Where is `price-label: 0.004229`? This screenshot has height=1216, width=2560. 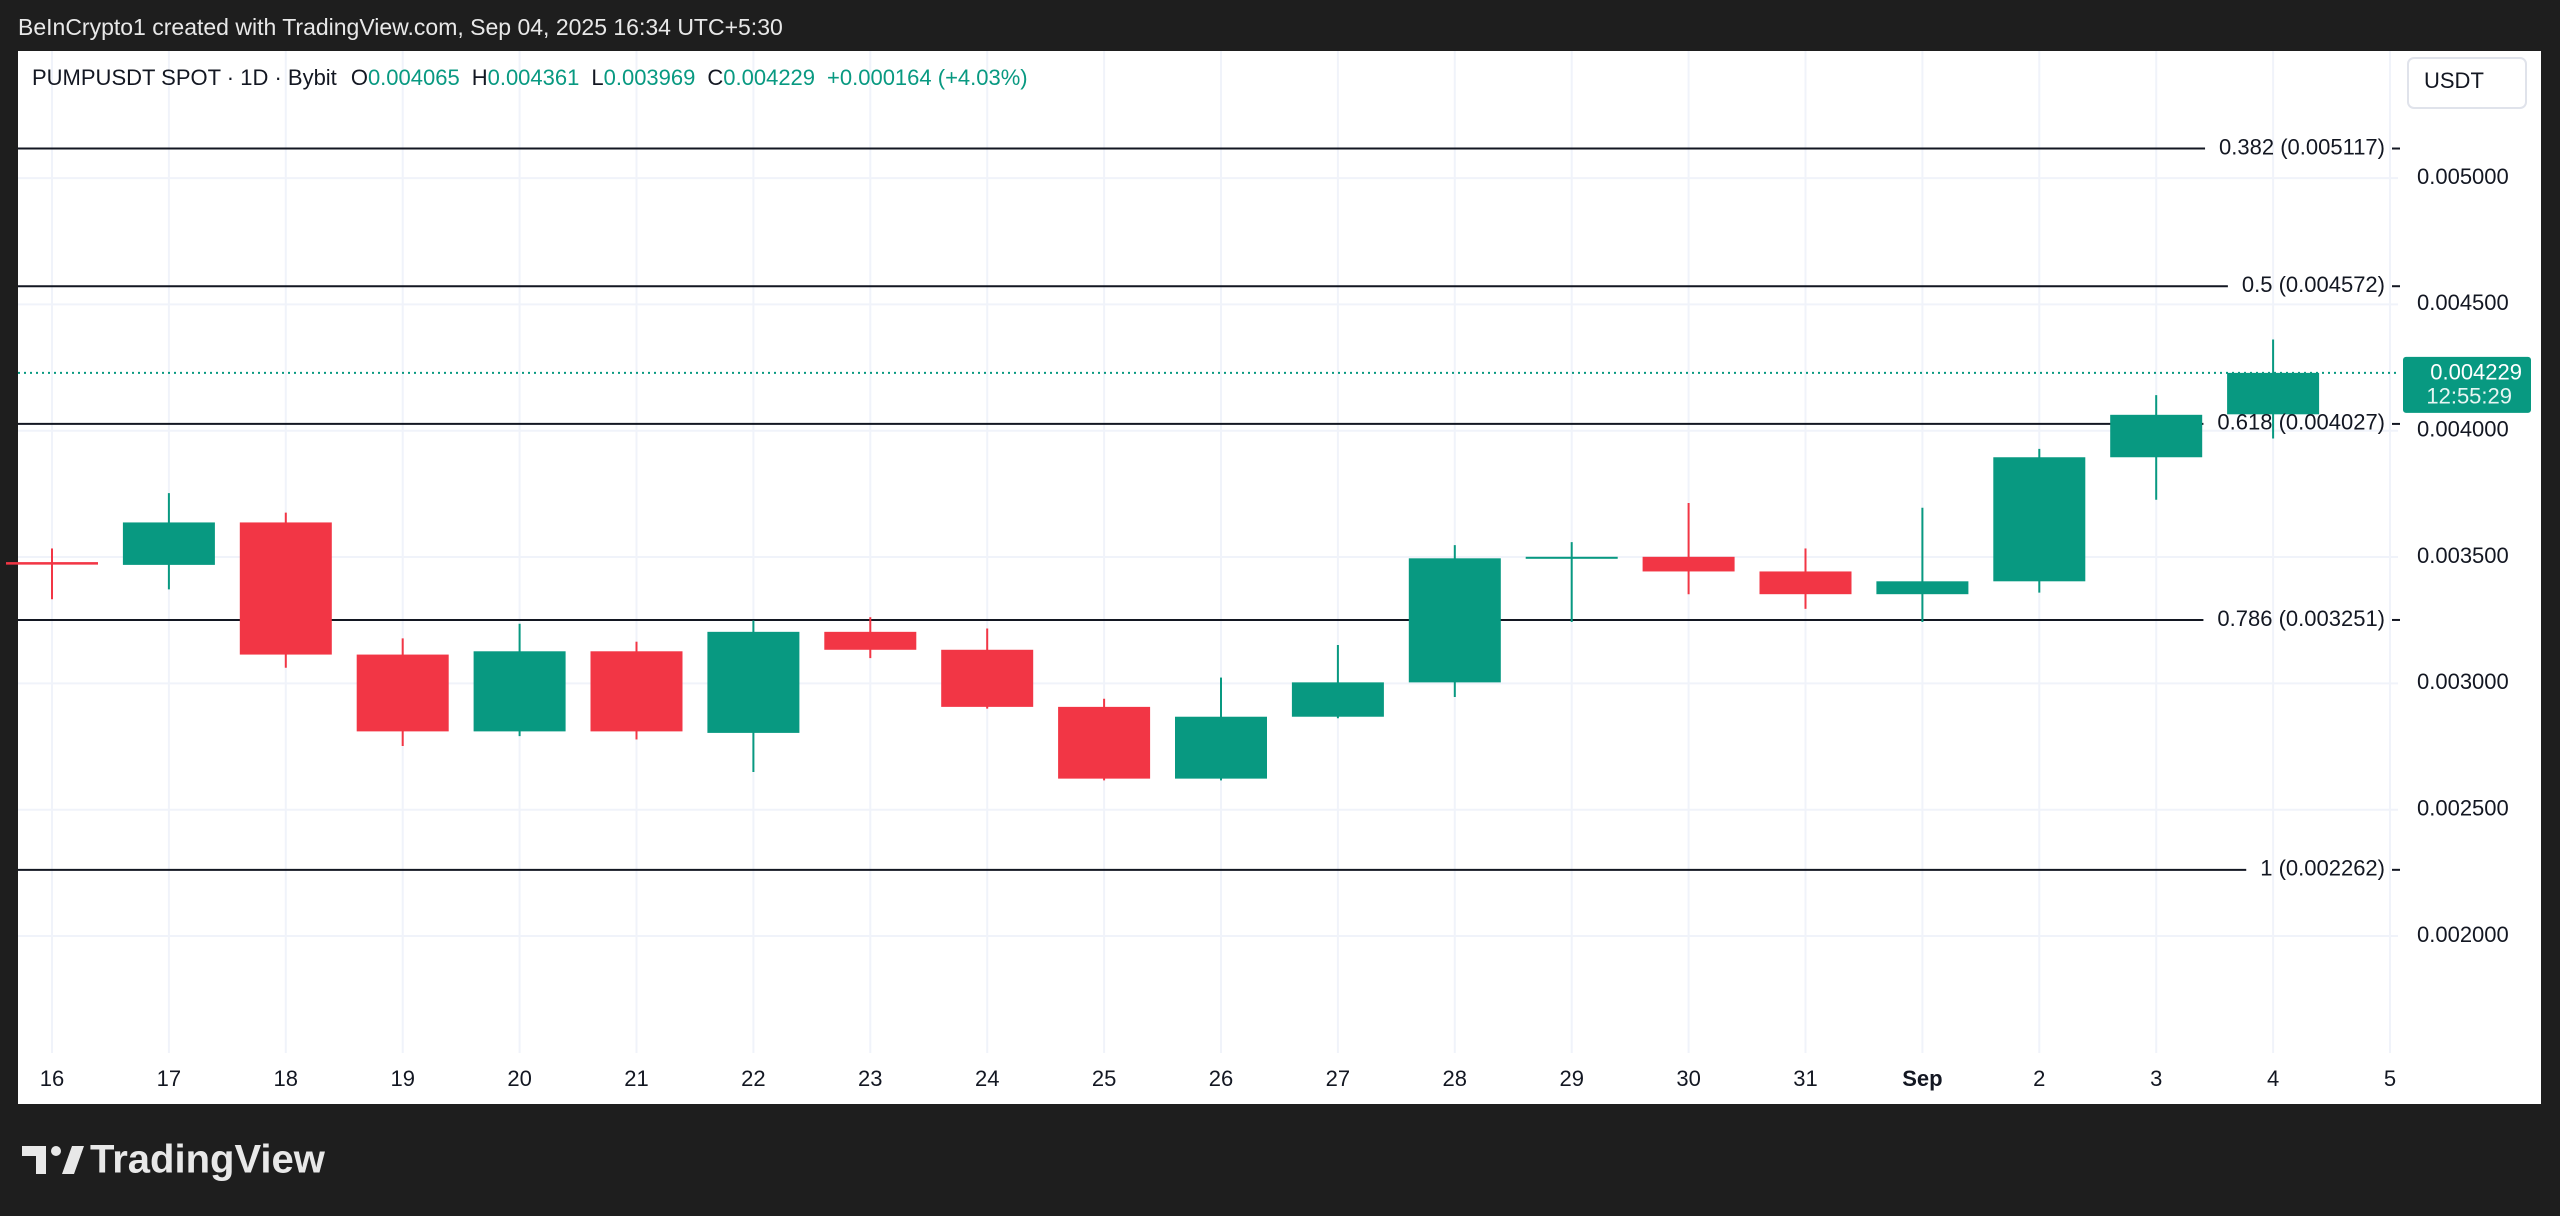 price-label: 0.004229 is located at coordinates (2476, 372).